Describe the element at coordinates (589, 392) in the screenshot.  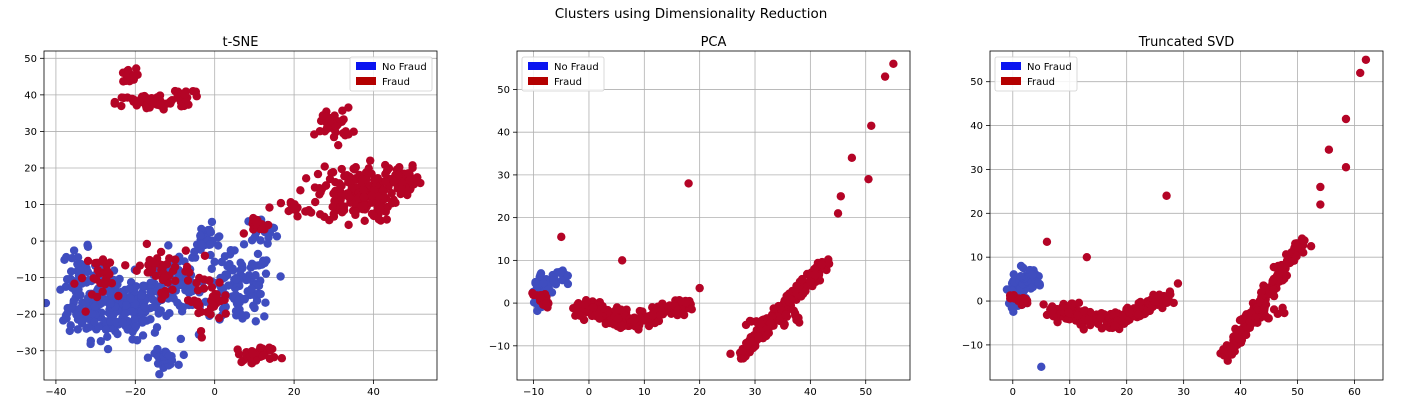
I see `x-tick-label: 0` at that location.